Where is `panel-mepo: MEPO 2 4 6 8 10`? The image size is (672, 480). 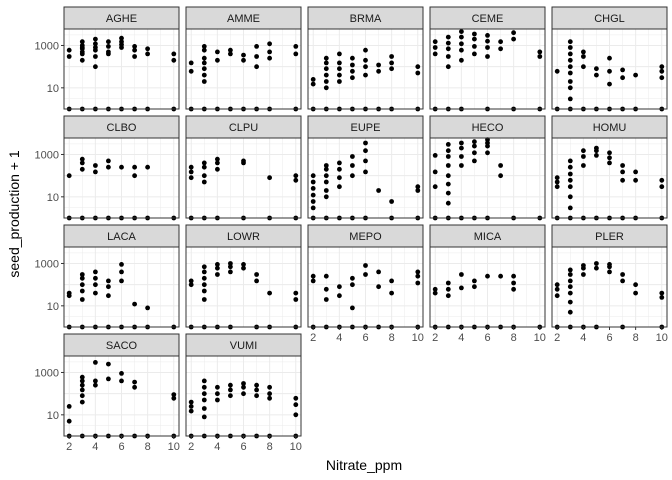
panel-mepo: MEPO 2 4 6 8 10 is located at coordinates (365, 284).